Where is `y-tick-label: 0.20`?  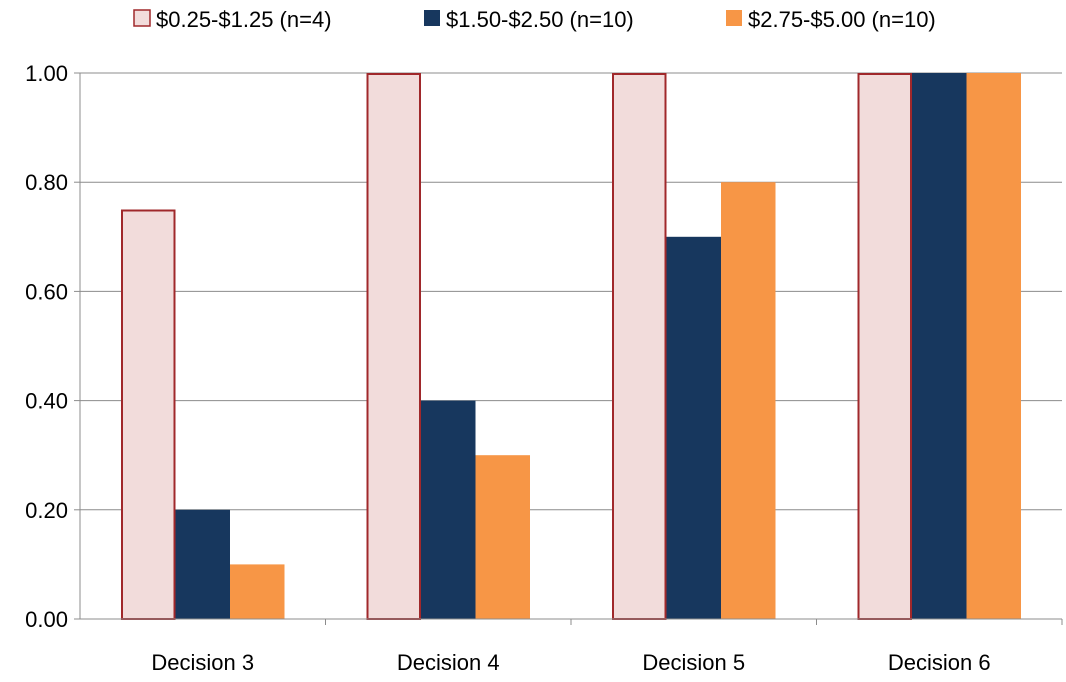
y-tick-label: 0.20 is located at coordinates (46, 510).